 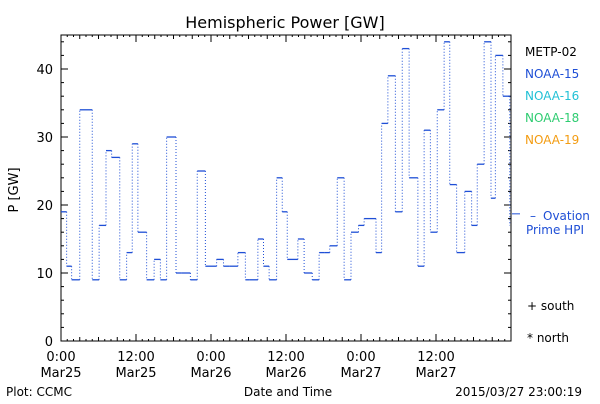 What do you see at coordinates (44, 274) in the screenshot?
I see `y-tick-label: 10` at bounding box center [44, 274].